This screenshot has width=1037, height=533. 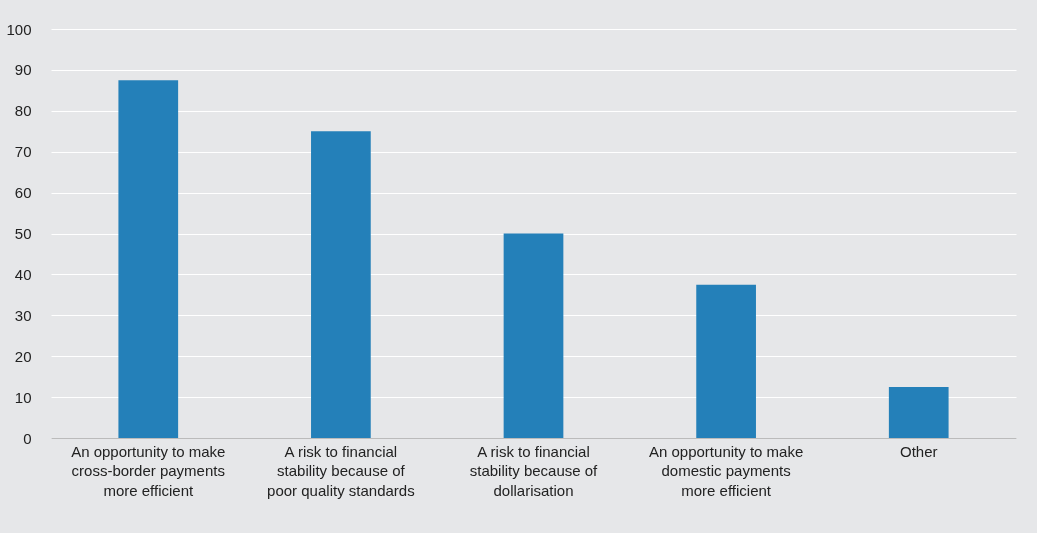 What do you see at coordinates (148, 470) in the screenshot?
I see `x-tick-label: An opportunity to make cross-border payments more efficient` at bounding box center [148, 470].